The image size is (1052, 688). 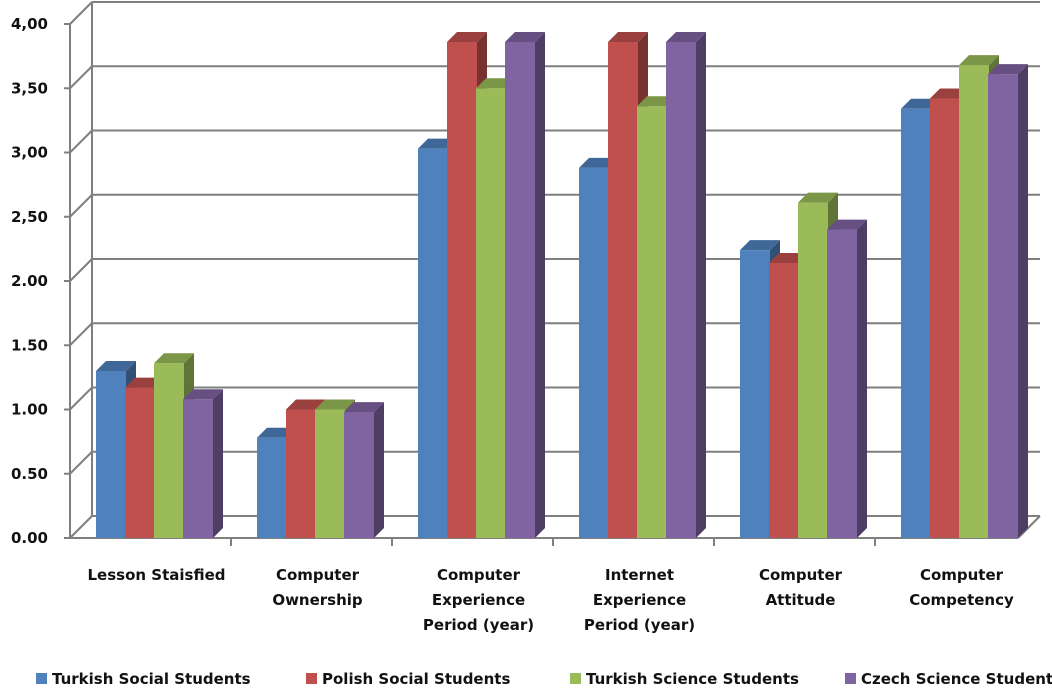 What do you see at coordinates (416, 679) in the screenshot?
I see `legend-label: Polish Social Students` at bounding box center [416, 679].